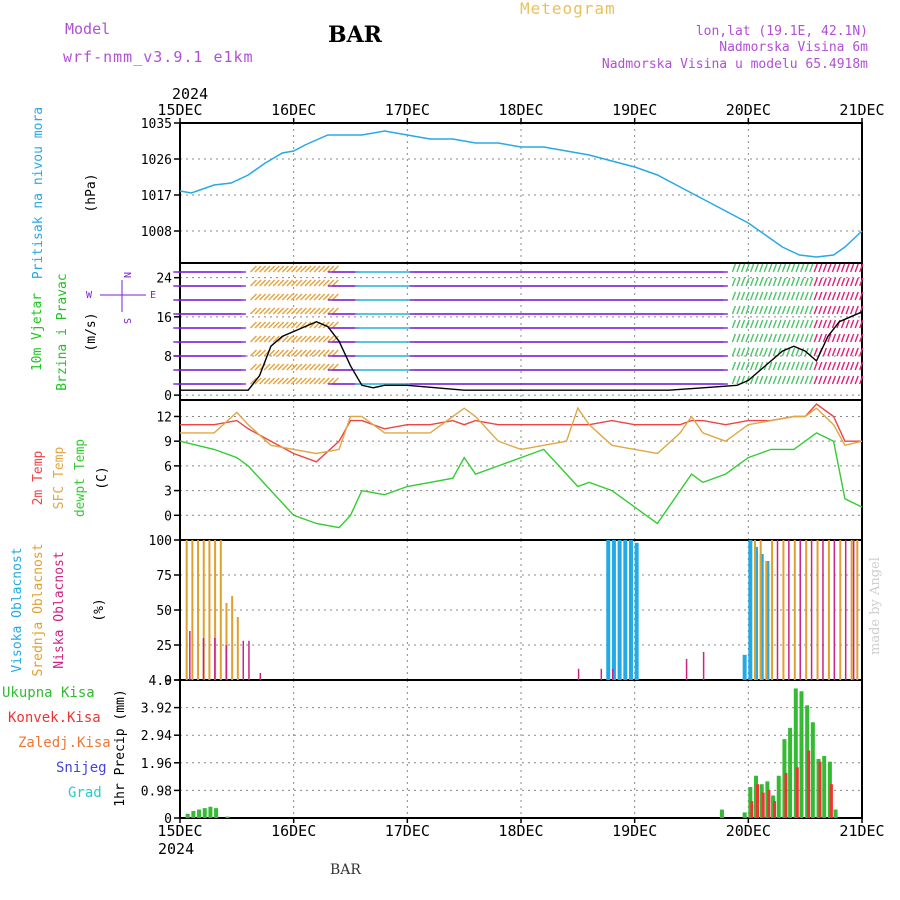 The height and width of the screenshot is (900, 900). Describe the element at coordinates (521, 193) in the screenshot. I see `panel-frame` at that location.